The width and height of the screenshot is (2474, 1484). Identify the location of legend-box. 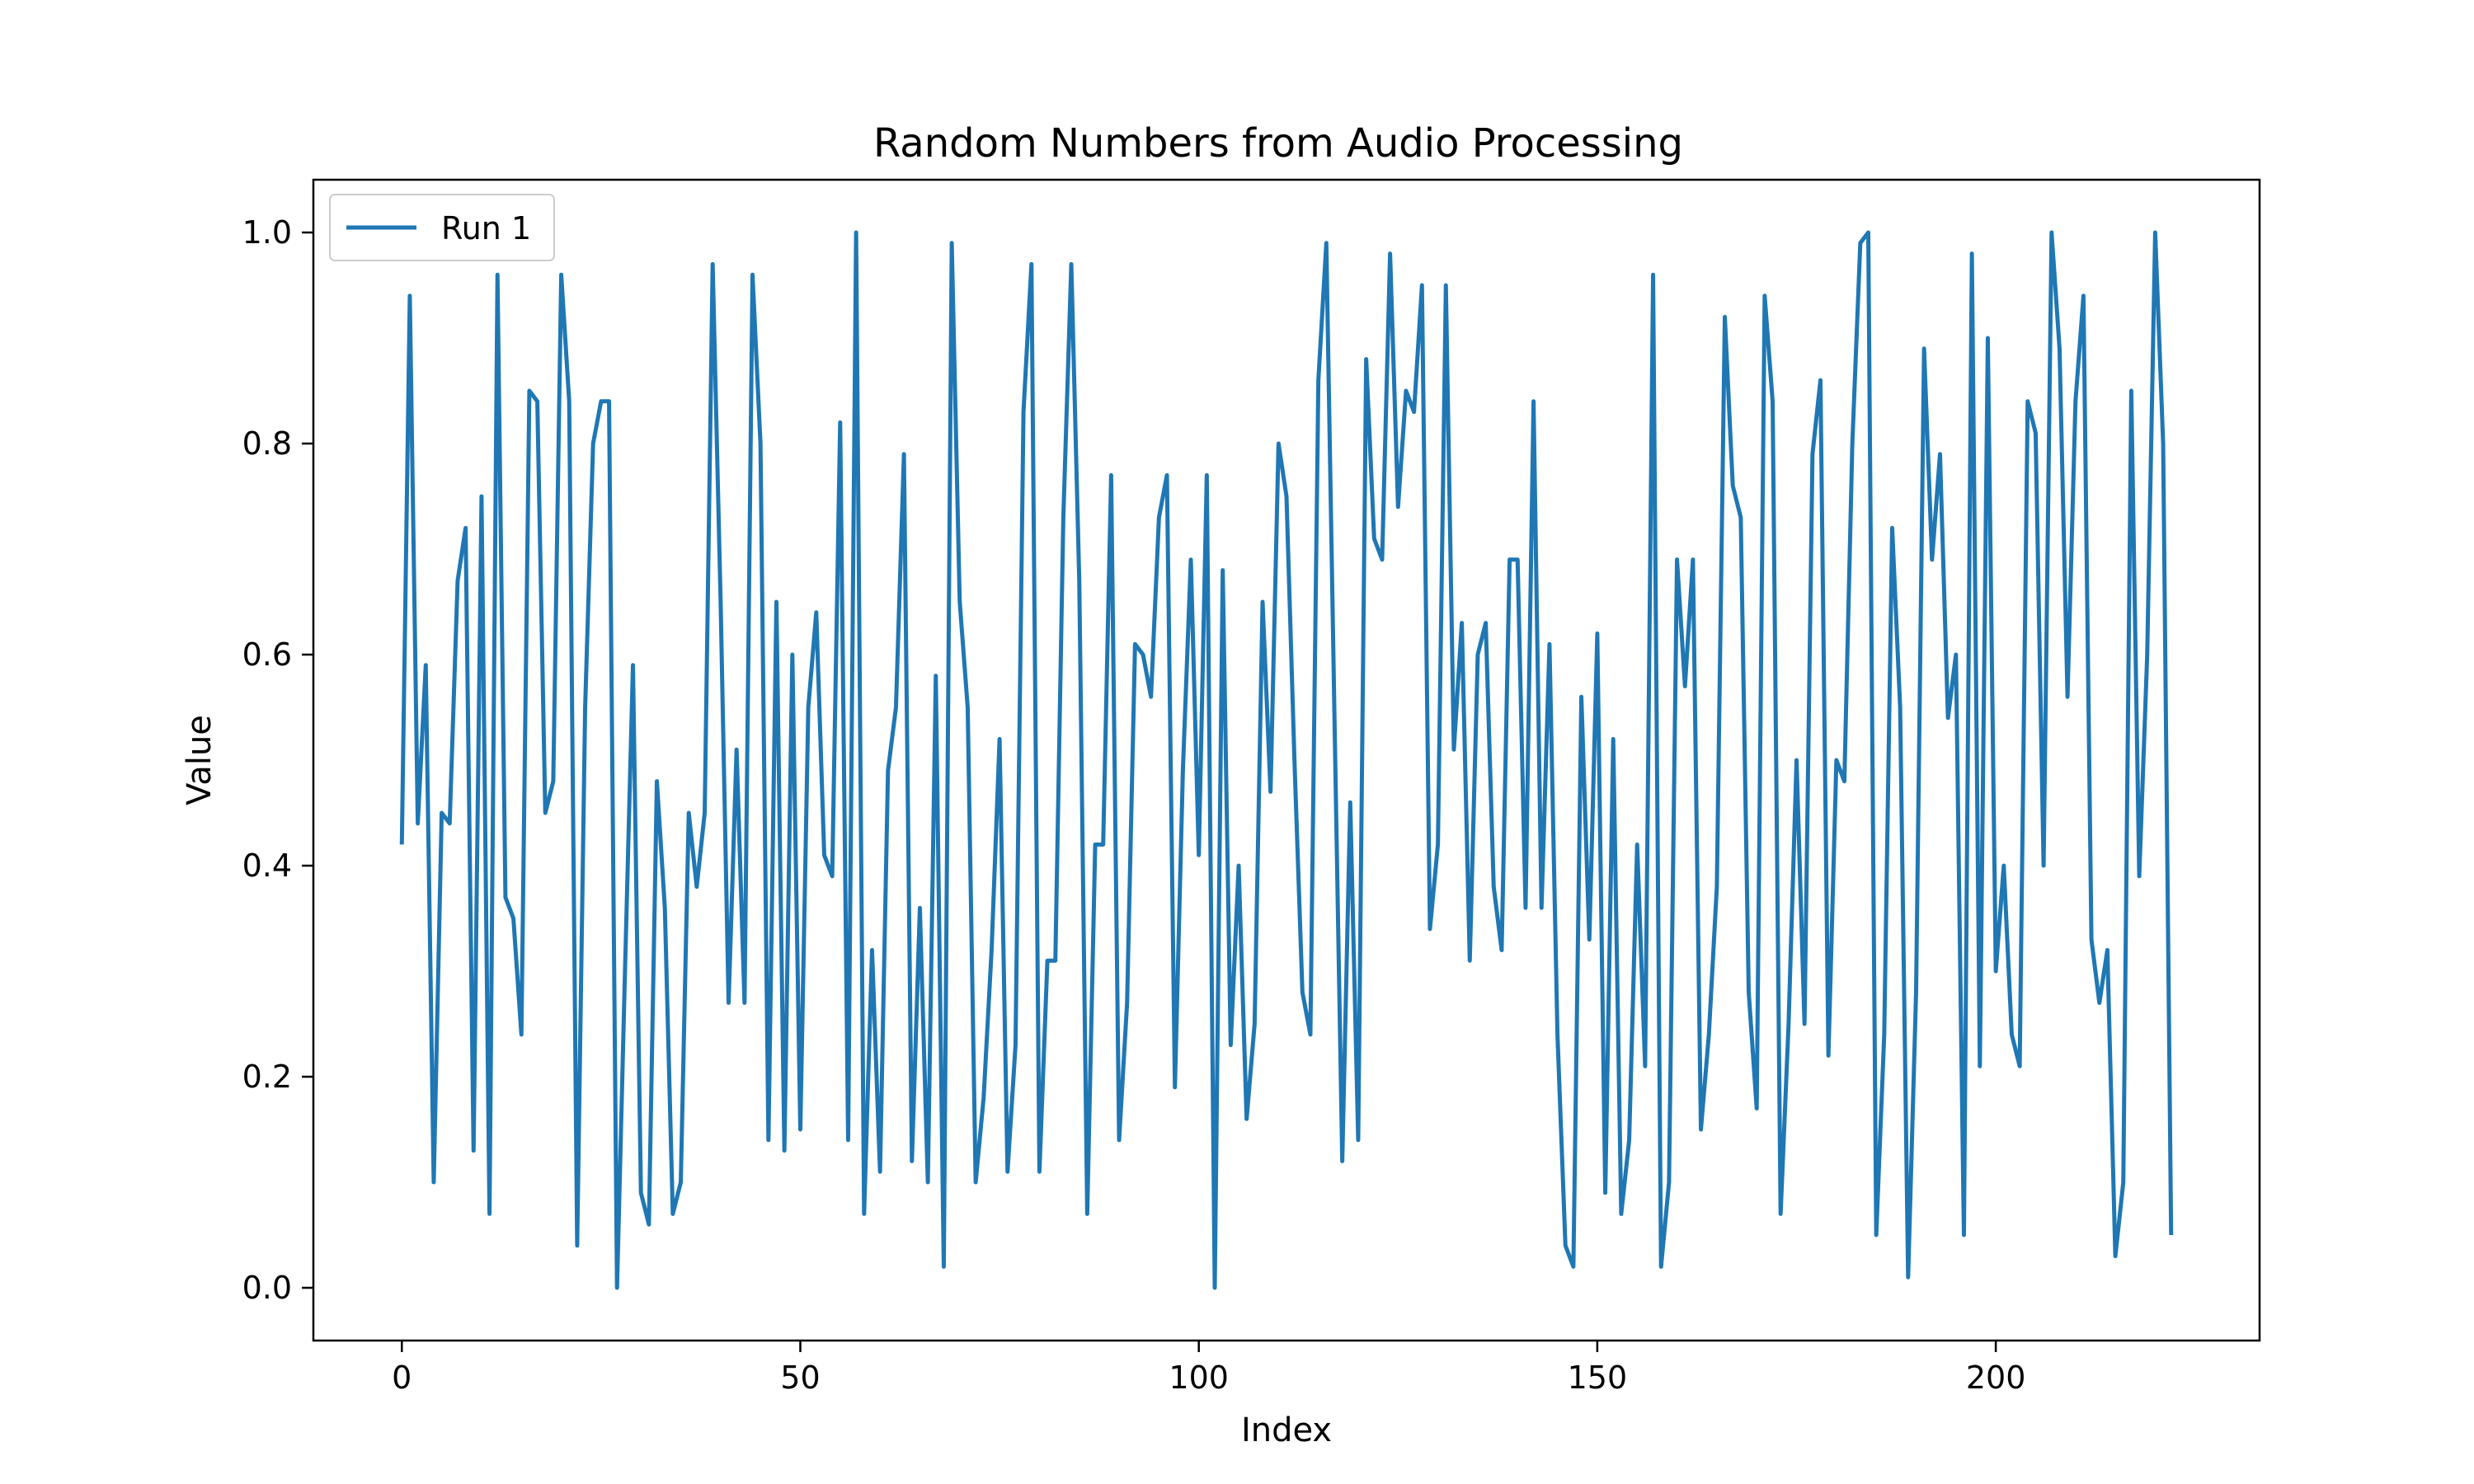
(442, 228).